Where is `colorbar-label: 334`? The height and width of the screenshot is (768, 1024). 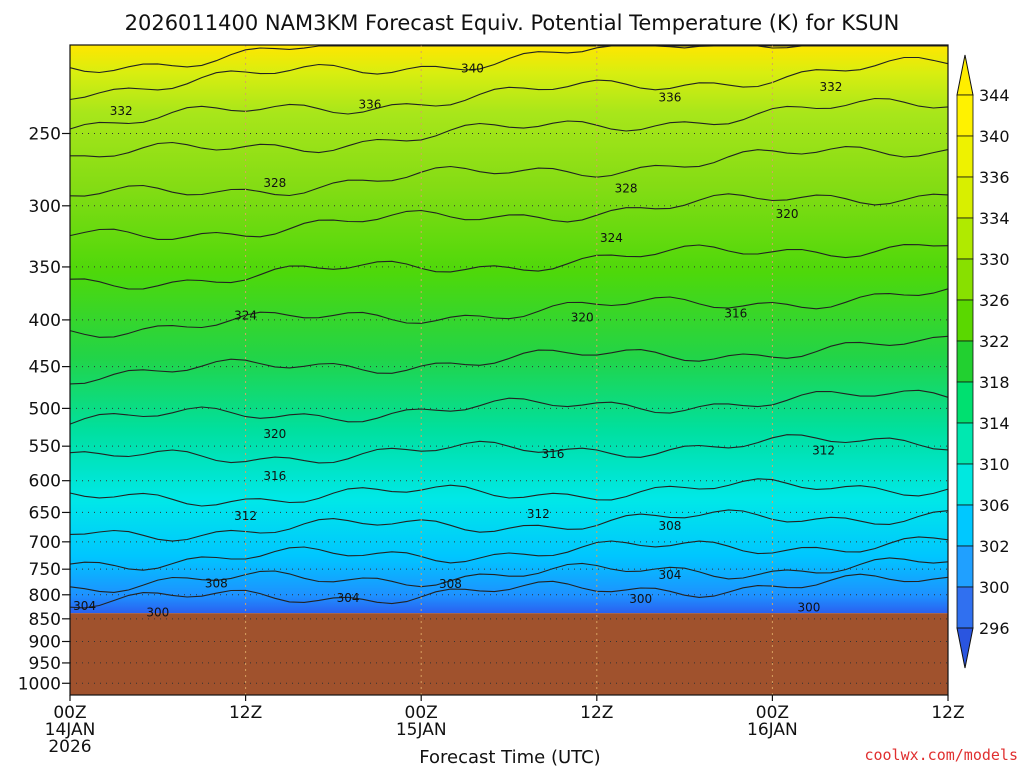
colorbar-label: 334 is located at coordinates (994, 218).